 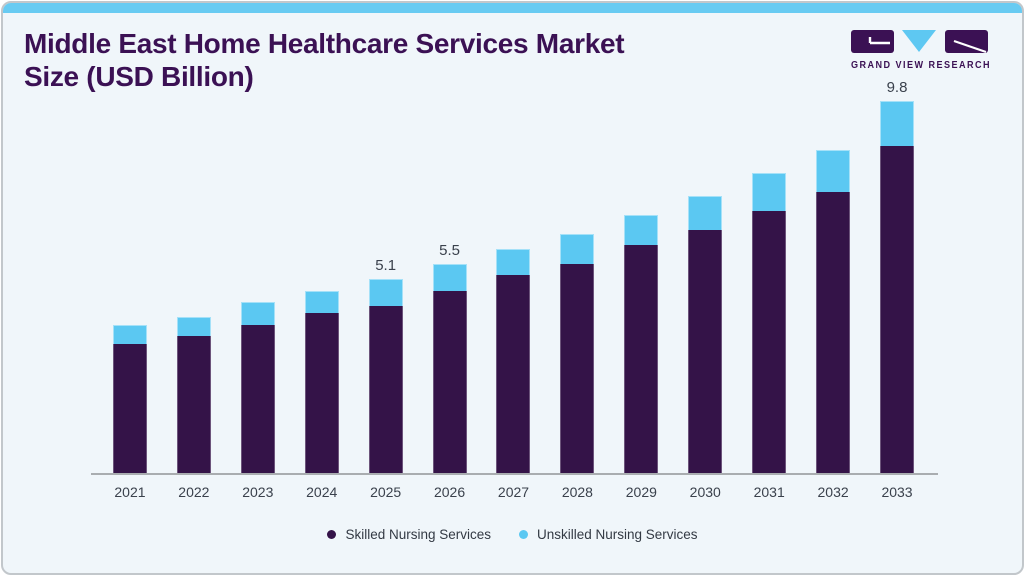 I want to click on bar-column-2022, so click(x=194, y=384).